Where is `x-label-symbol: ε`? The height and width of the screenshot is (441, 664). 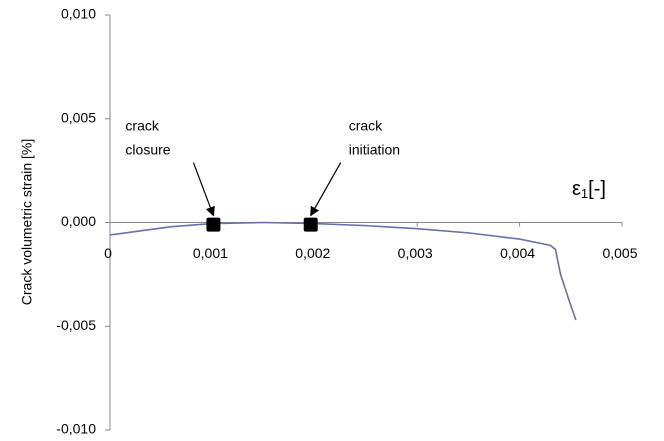 x-label-symbol: ε is located at coordinates (576, 189).